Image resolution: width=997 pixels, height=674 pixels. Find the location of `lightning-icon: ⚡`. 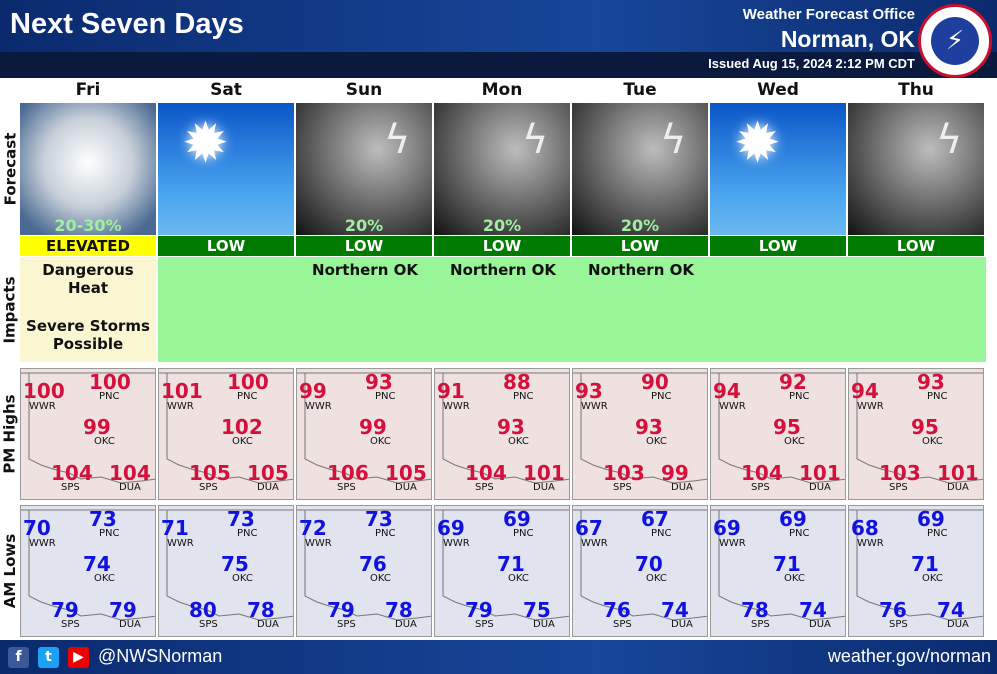

lightning-icon: ⚡ is located at coordinates (955, 41).